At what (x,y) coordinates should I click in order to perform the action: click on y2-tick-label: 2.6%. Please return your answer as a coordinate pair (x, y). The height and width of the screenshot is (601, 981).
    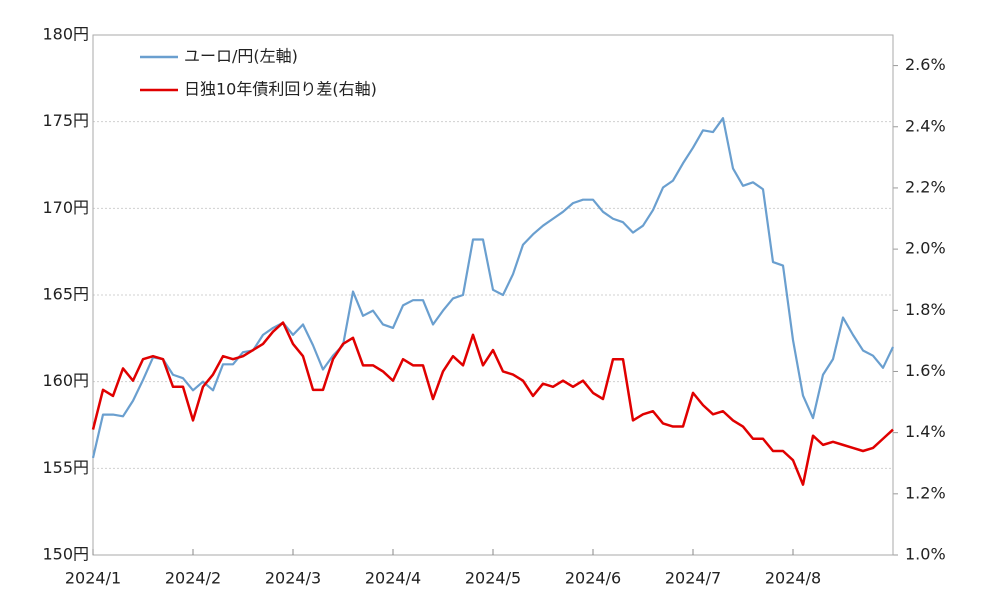
    Looking at the image, I should click on (925, 64).